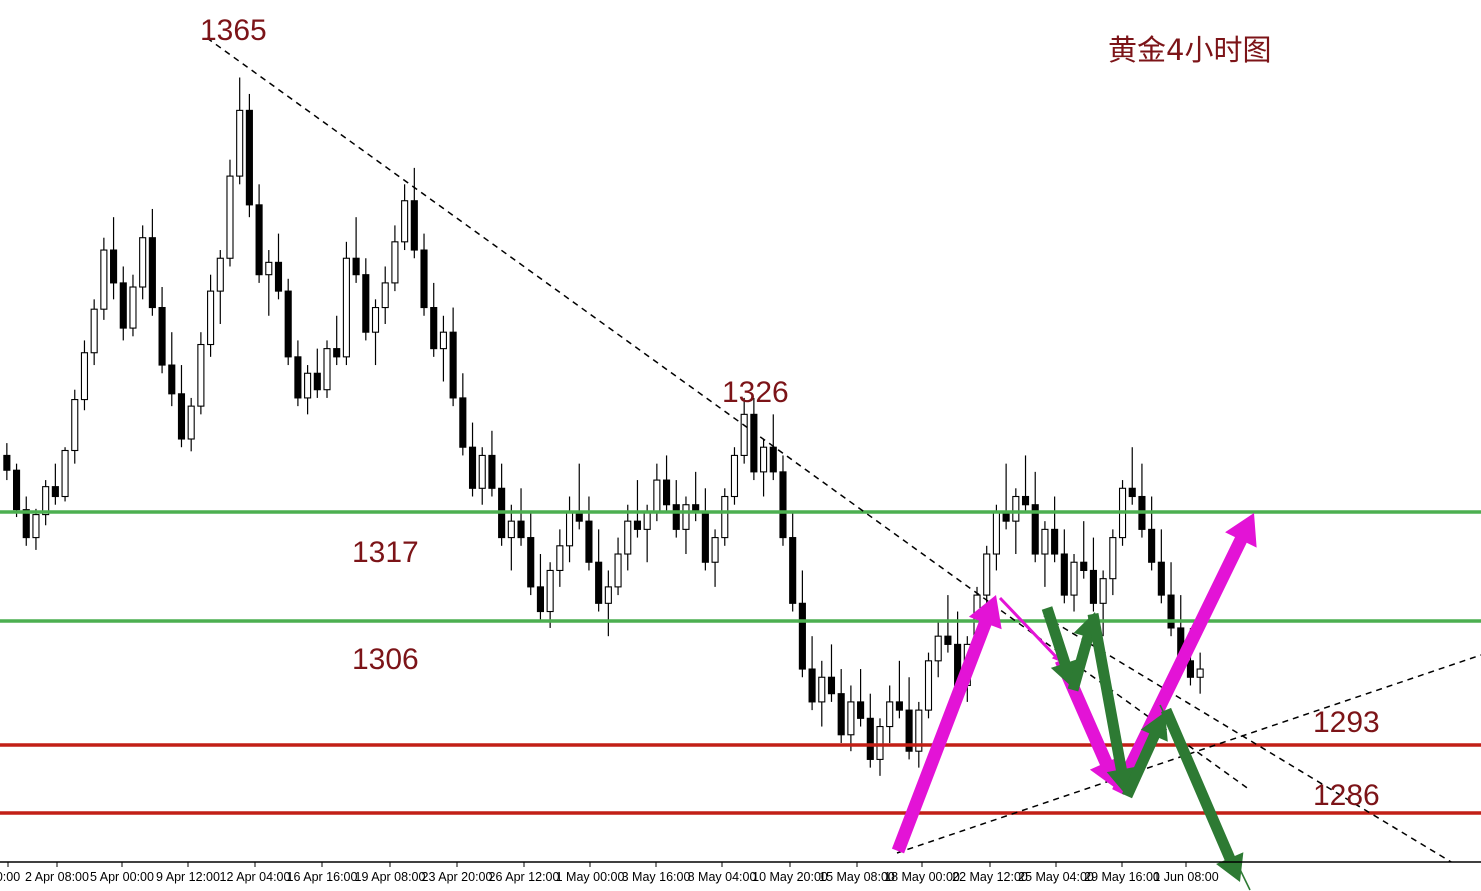 This screenshot has height=891, width=1481. What do you see at coordinates (1190, 50) in the screenshot?
I see `chart-title: 黄金4小时图` at bounding box center [1190, 50].